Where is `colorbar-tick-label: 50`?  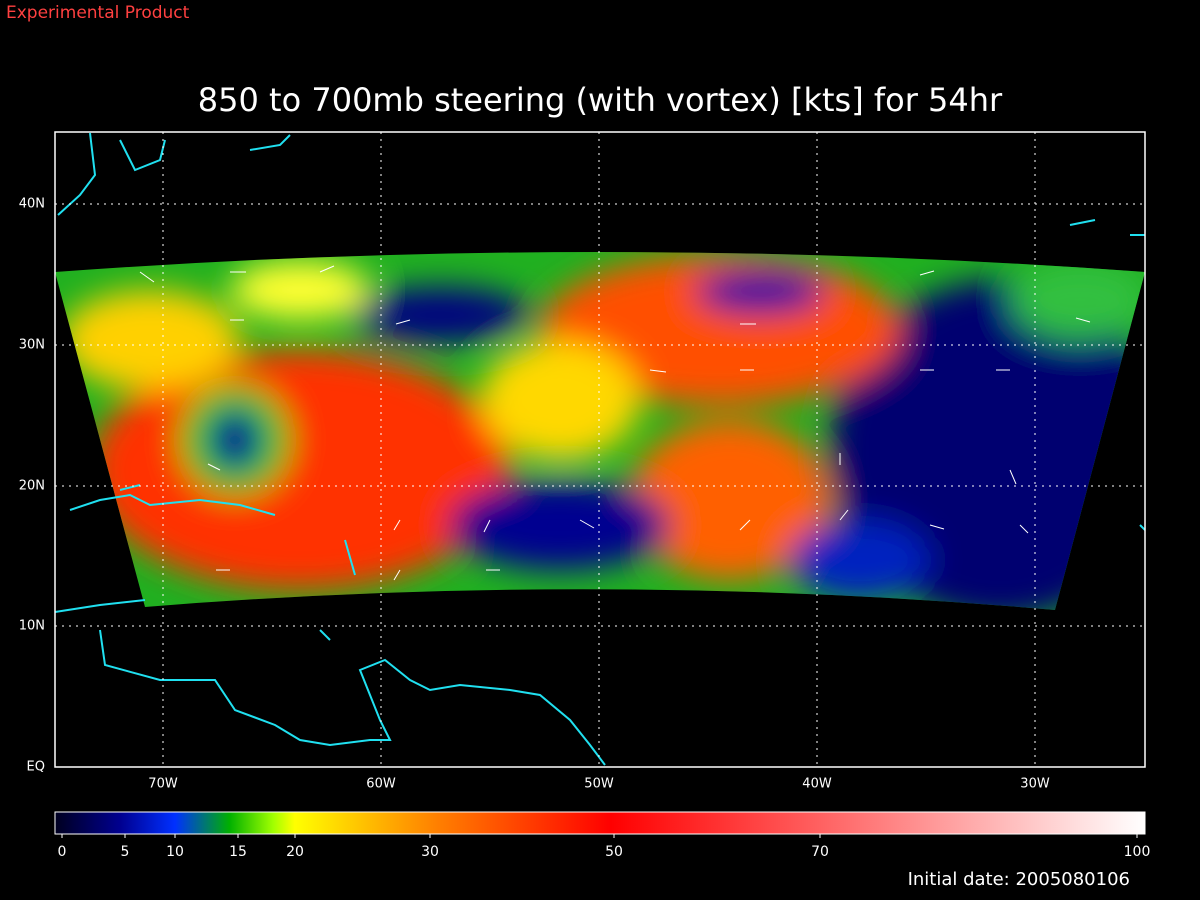
colorbar-tick-label: 50 is located at coordinates (614, 852).